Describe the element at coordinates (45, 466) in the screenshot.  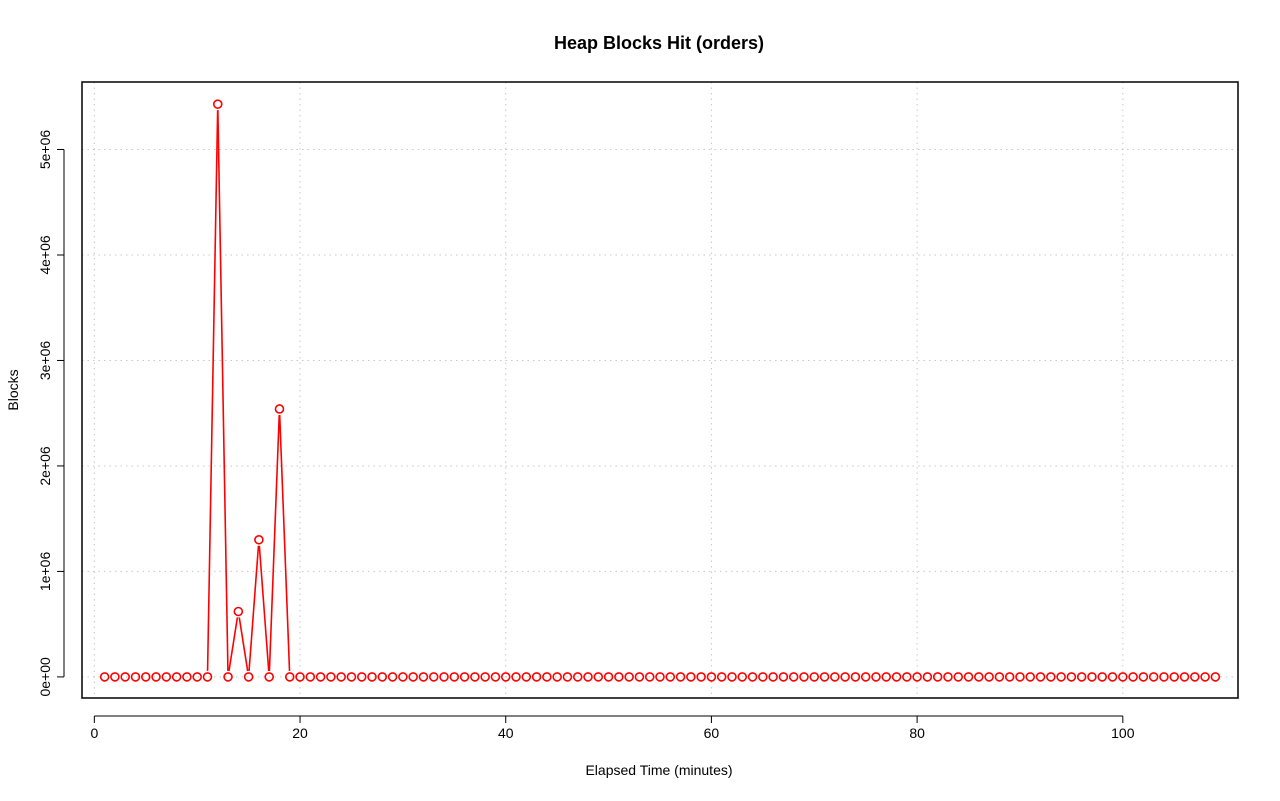
I see `y-tick-label: 2e+06` at that location.